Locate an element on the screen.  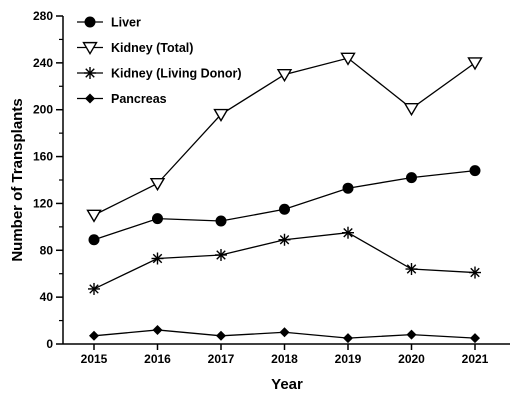
y-tick-label: 200 is located at coordinates (43, 110).